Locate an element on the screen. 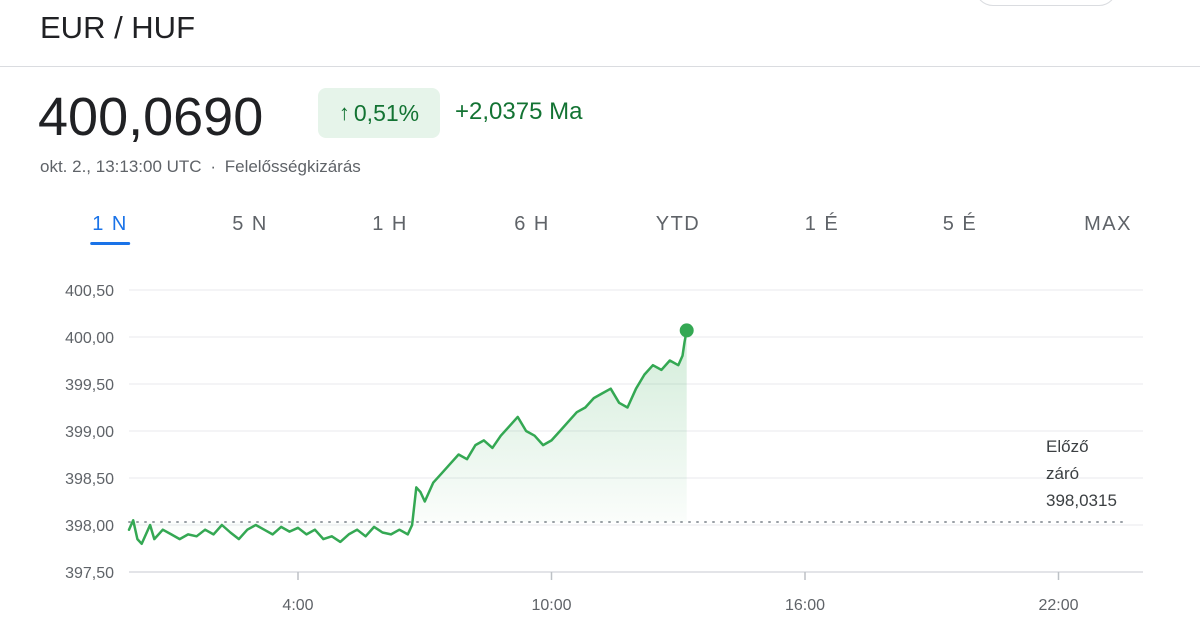 Image resolution: width=1200 pixels, height=630 pixels. previous-close-label: 398,0315 is located at coordinates (1081, 500).